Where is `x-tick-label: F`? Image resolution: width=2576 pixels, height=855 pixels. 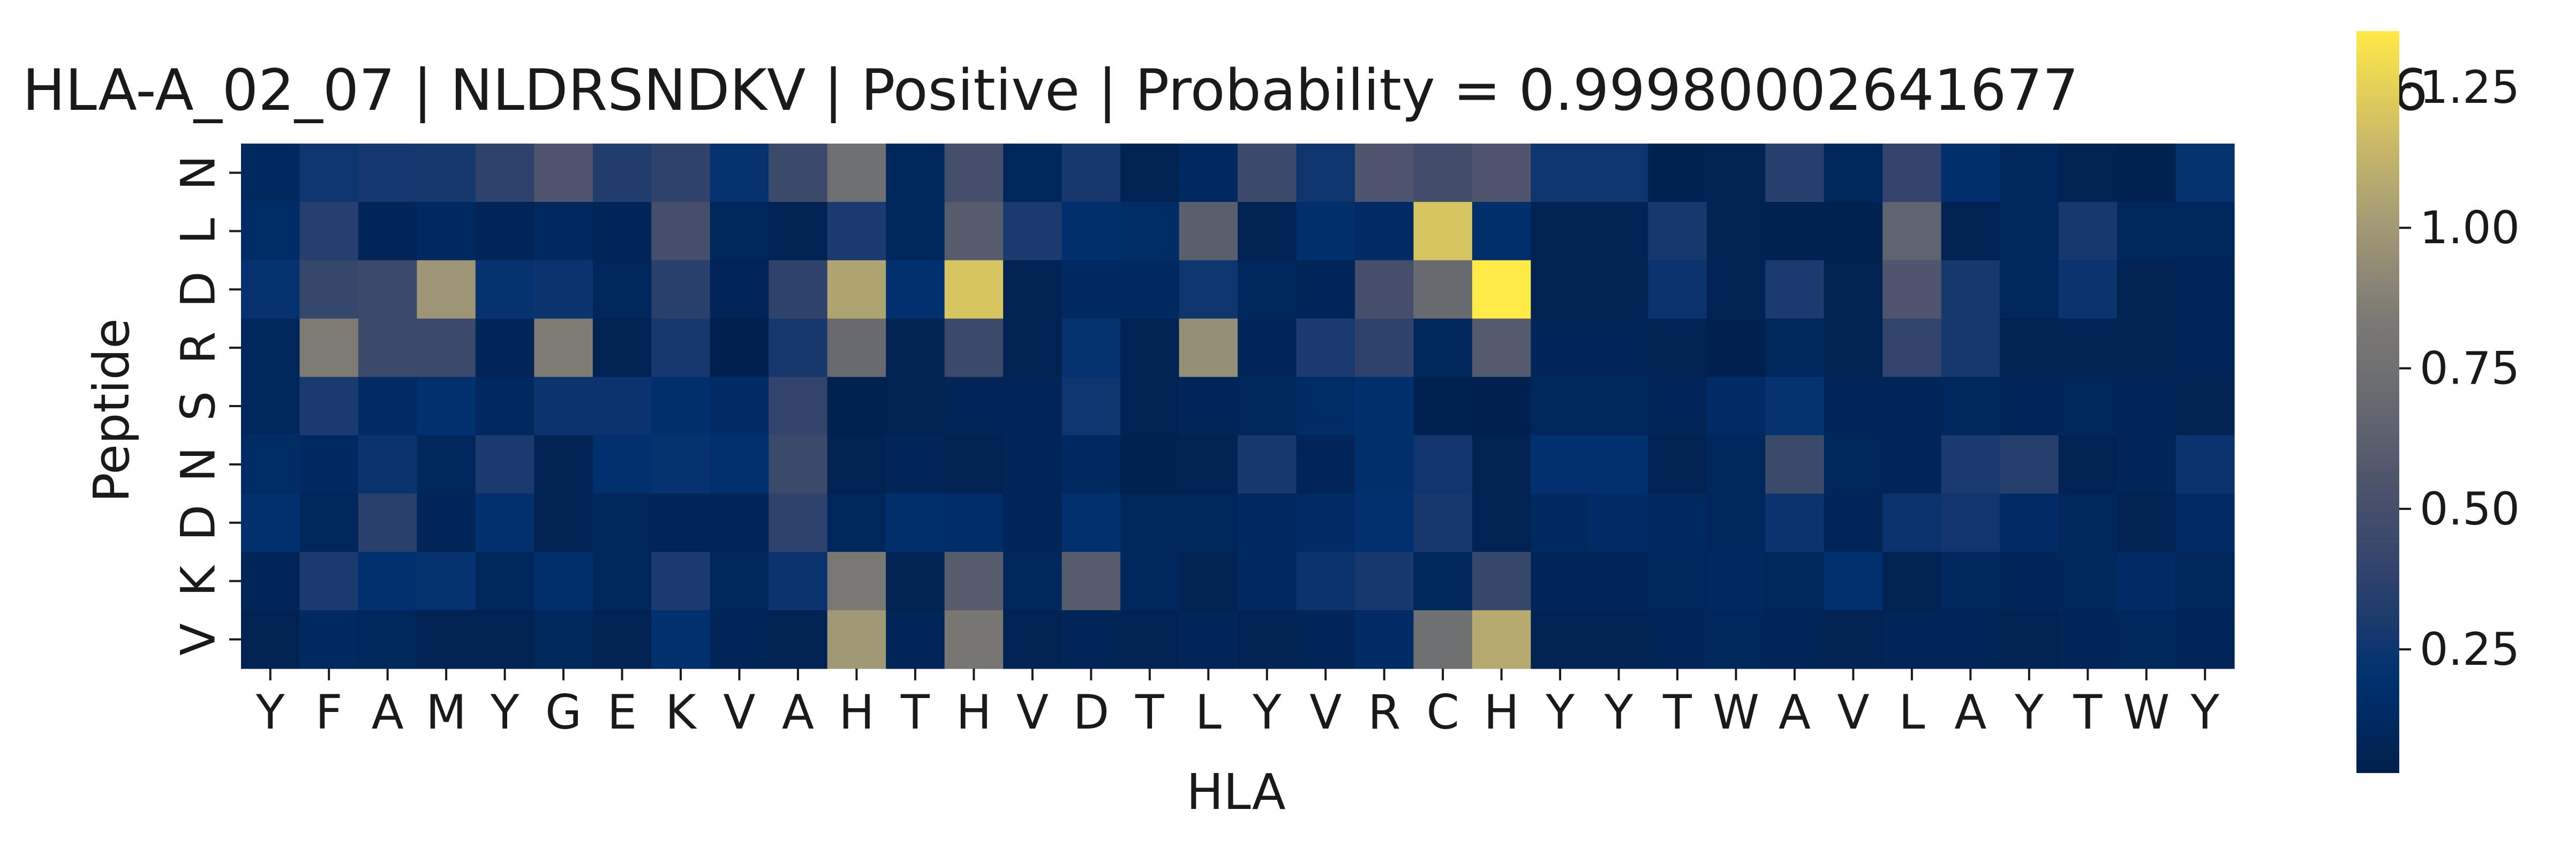
x-tick-label: F is located at coordinates (329, 712).